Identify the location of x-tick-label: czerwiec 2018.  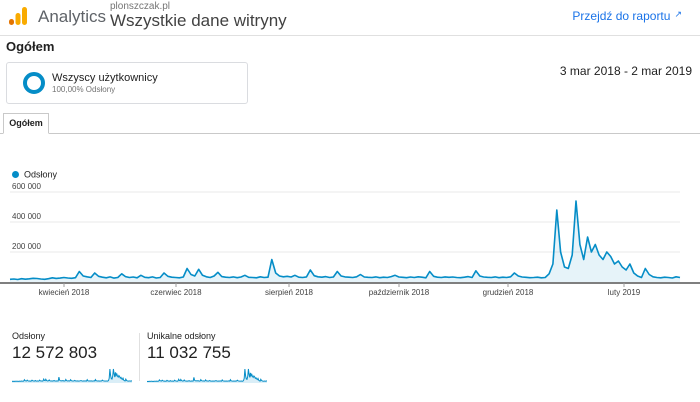
(176, 292).